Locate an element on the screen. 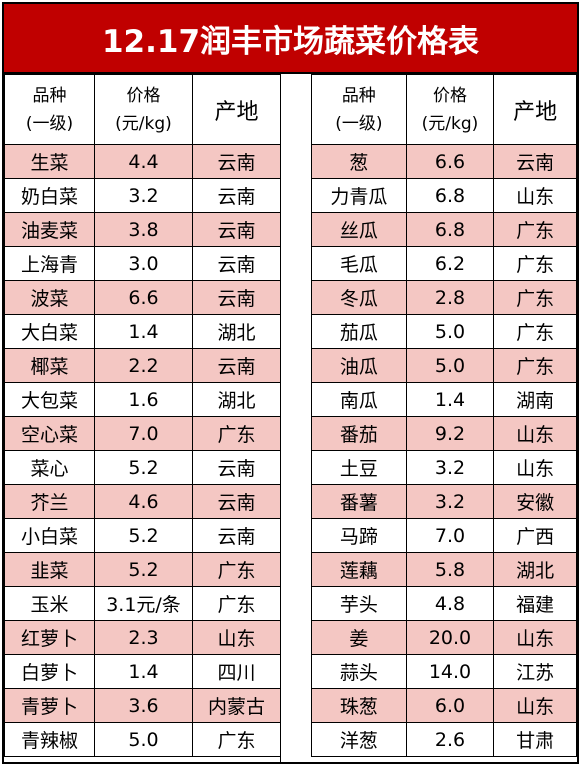  vegetable-name: 毛瓜 is located at coordinates (359, 263).